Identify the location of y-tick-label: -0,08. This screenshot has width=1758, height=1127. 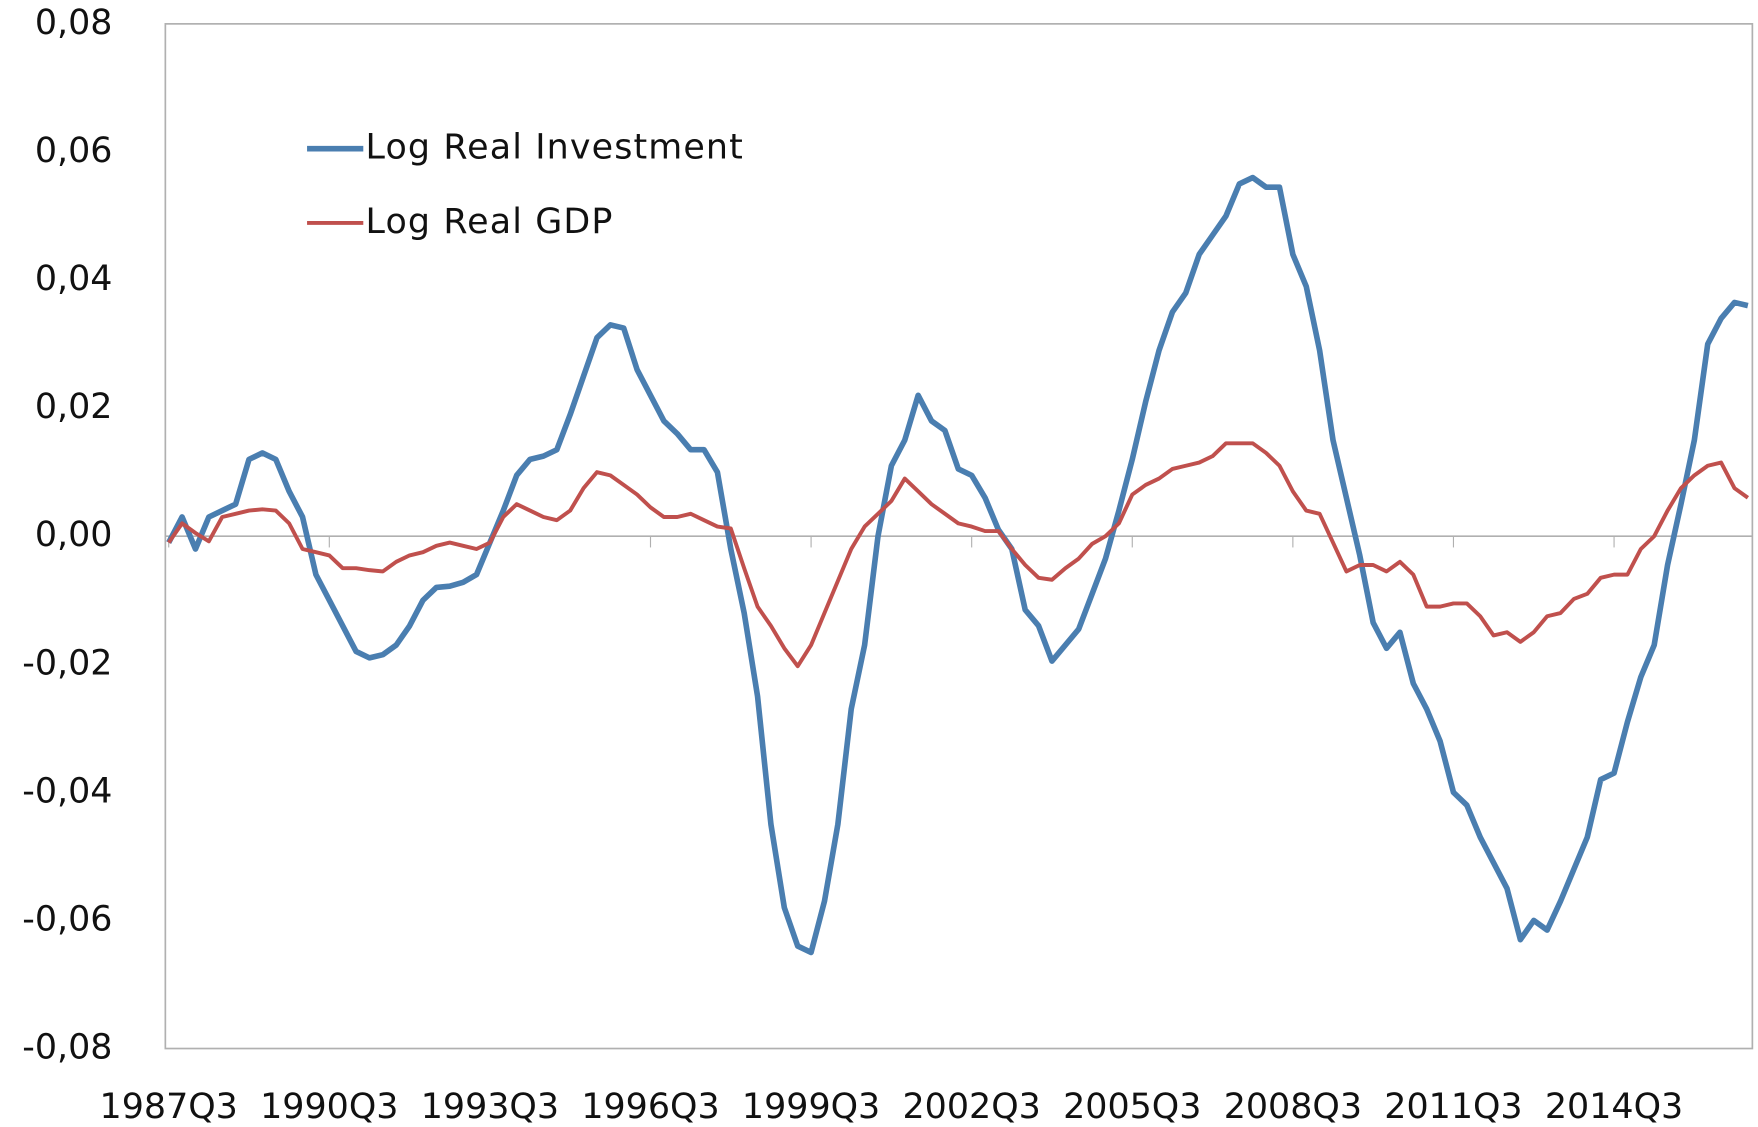
(67, 1048).